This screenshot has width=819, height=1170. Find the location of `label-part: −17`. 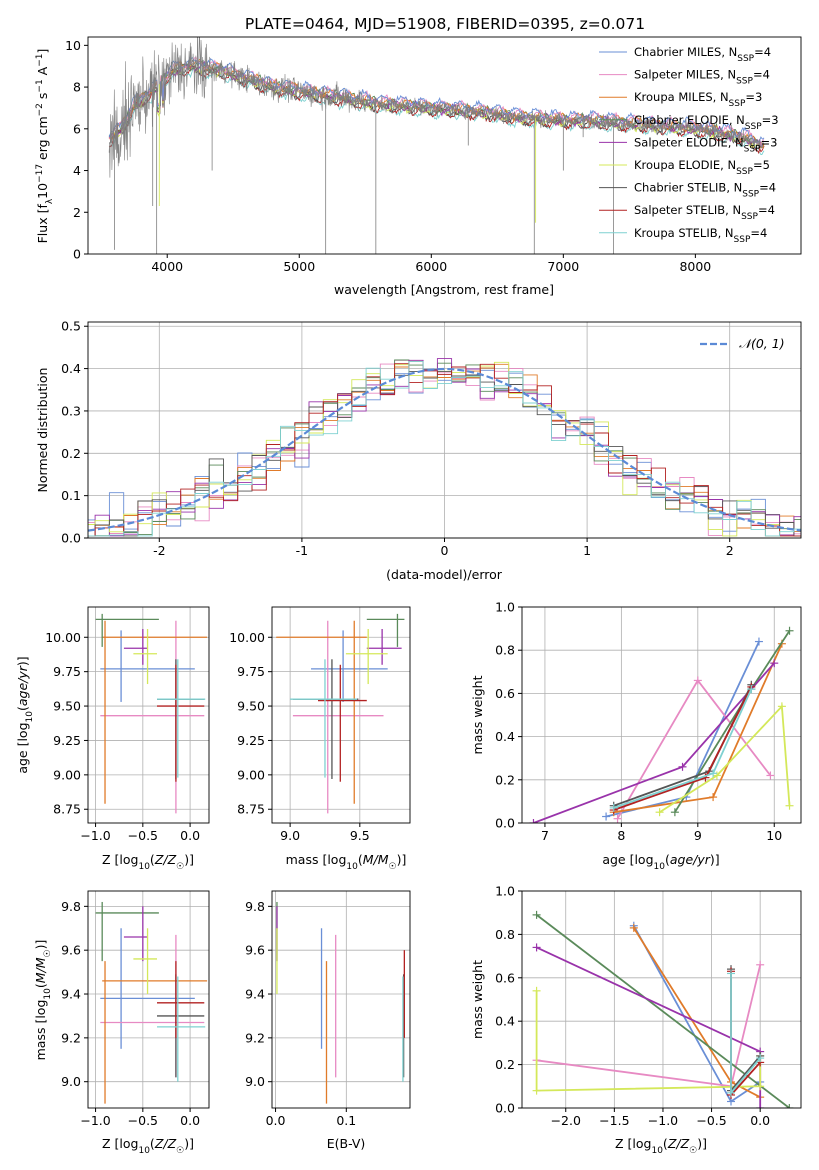

label-part: −17 is located at coordinates (40, 173).